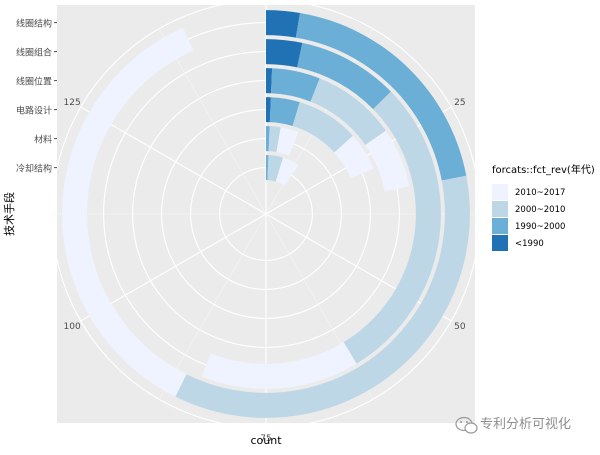 This screenshot has width=600, height=455. Describe the element at coordinates (72, 103) in the screenshot. I see `radial-tick-label: 125` at that location.